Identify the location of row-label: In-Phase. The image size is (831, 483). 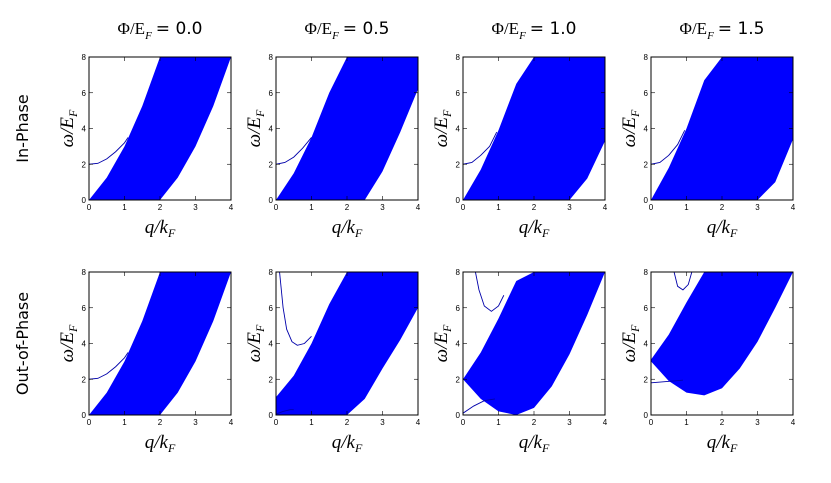
(22, 128).